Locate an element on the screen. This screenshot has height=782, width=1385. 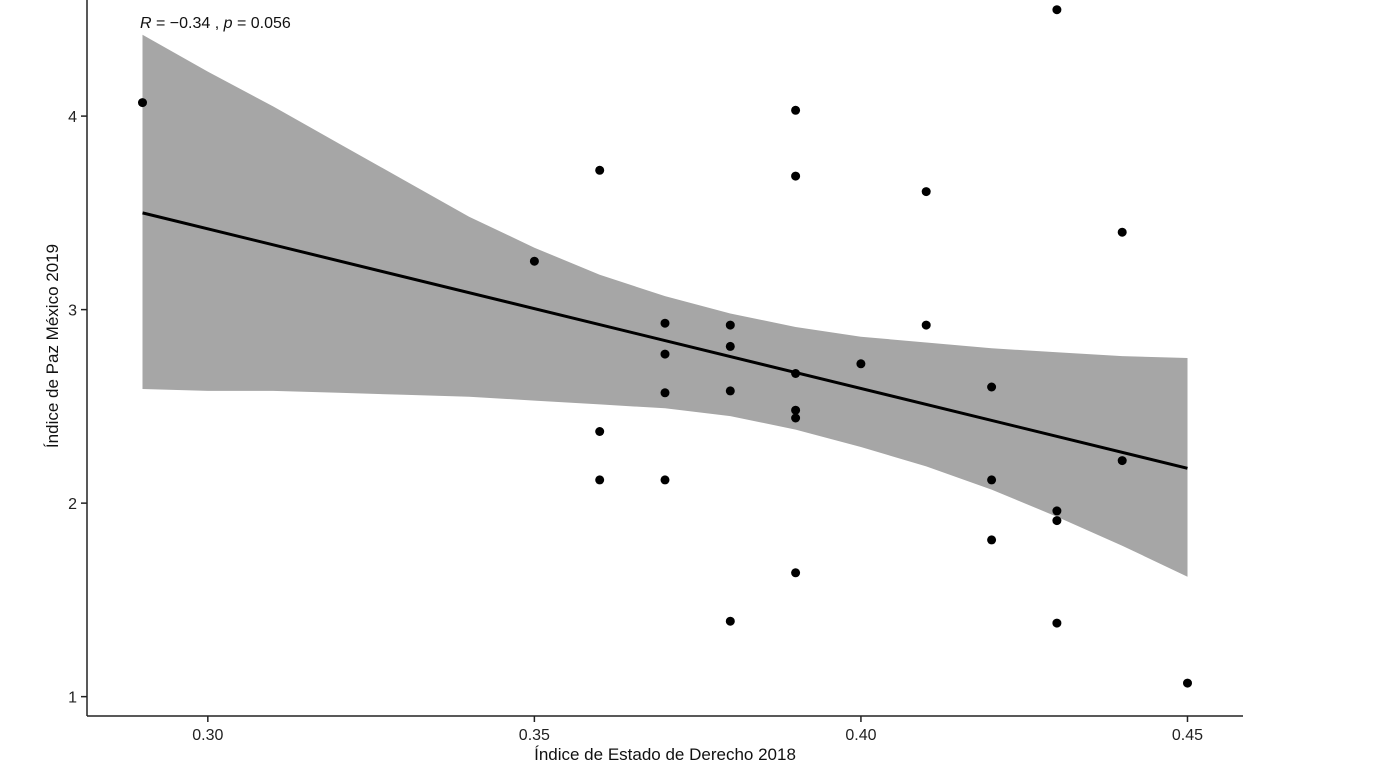
y-tick-label: 4 is located at coordinates (72, 117).